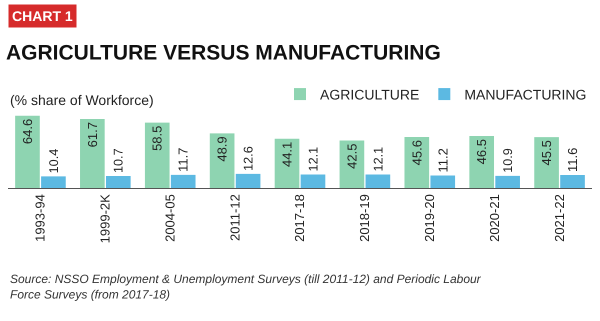 This screenshot has width=600, height=321. What do you see at coordinates (416, 153) in the screenshot?
I see `data-label: 45.6` at bounding box center [416, 153].